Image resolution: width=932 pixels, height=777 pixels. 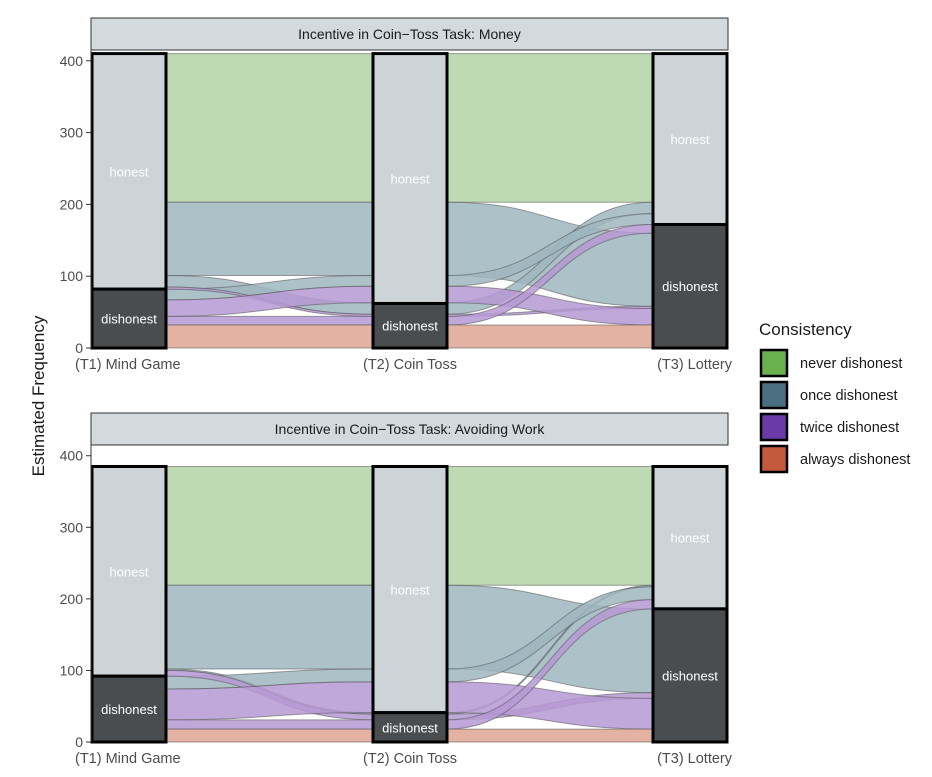 I want to click on legend-label: always dishonest, so click(x=855, y=460).